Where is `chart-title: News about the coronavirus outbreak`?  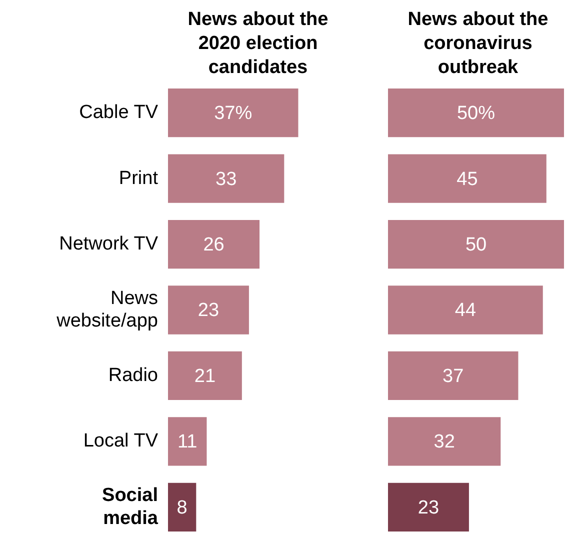 chart-title: News about the coronavirus outbreak is located at coordinates (478, 44).